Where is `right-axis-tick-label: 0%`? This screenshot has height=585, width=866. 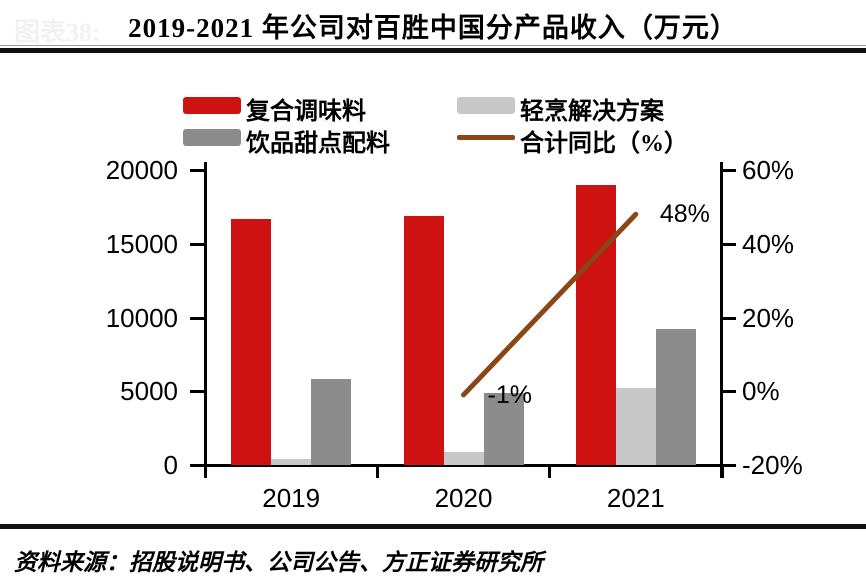
right-axis-tick-label: 0% is located at coordinates (761, 391).